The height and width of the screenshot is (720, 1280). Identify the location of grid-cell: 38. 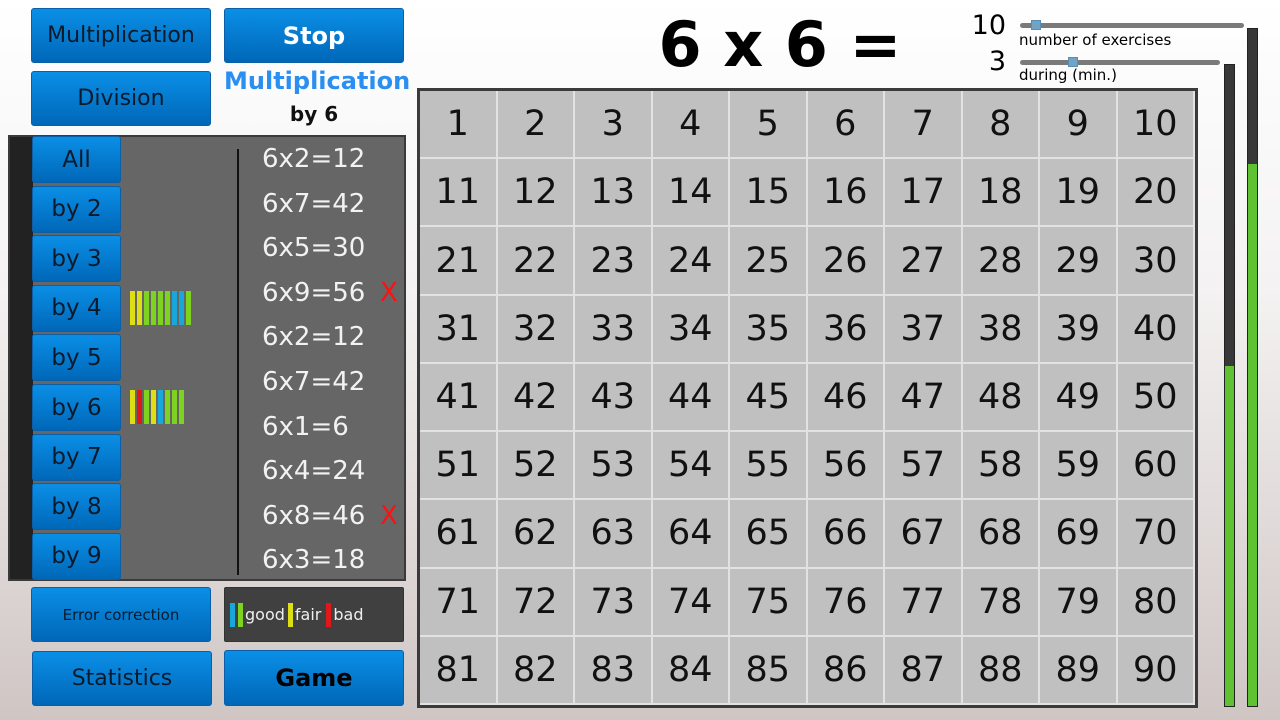
(1001, 329).